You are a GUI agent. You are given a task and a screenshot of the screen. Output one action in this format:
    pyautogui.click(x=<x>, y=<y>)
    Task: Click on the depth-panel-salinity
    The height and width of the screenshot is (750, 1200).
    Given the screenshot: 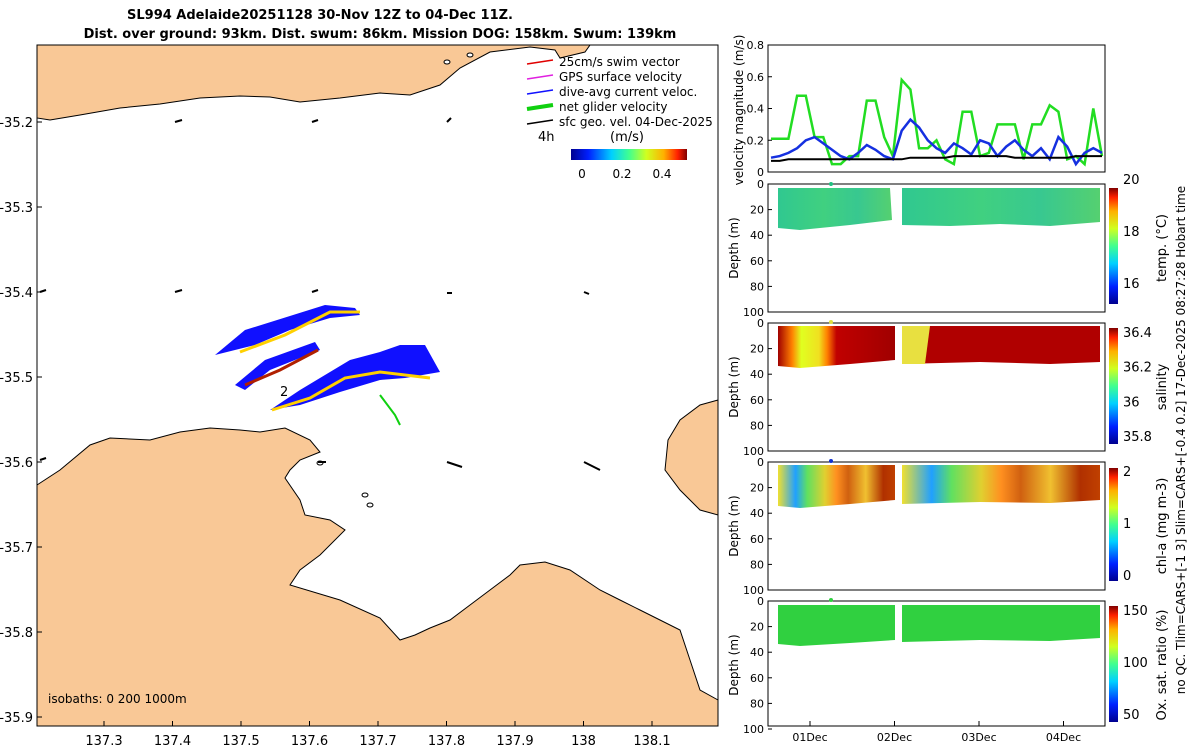 What is the action you would take?
    pyautogui.click(x=942, y=386)
    